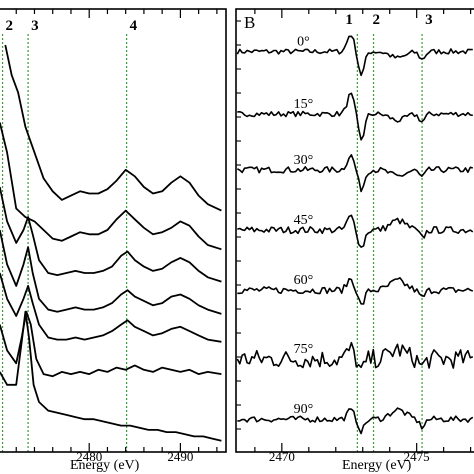 The image size is (474, 474). I want to click on panel-b-series-label: 45°, so click(304, 220).